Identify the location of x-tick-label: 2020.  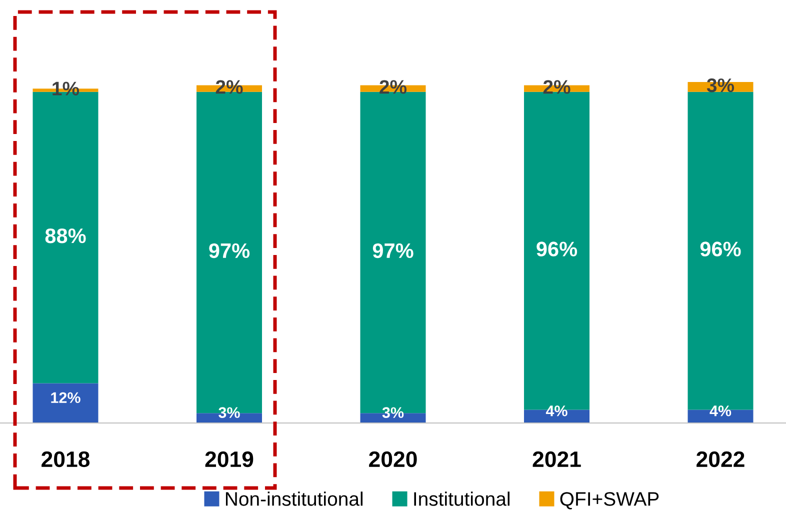
(393, 459).